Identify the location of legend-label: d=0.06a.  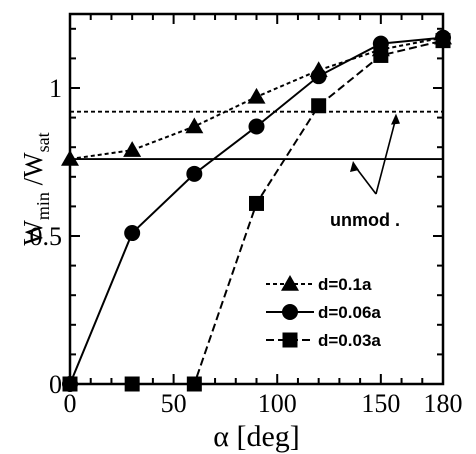
(349, 312).